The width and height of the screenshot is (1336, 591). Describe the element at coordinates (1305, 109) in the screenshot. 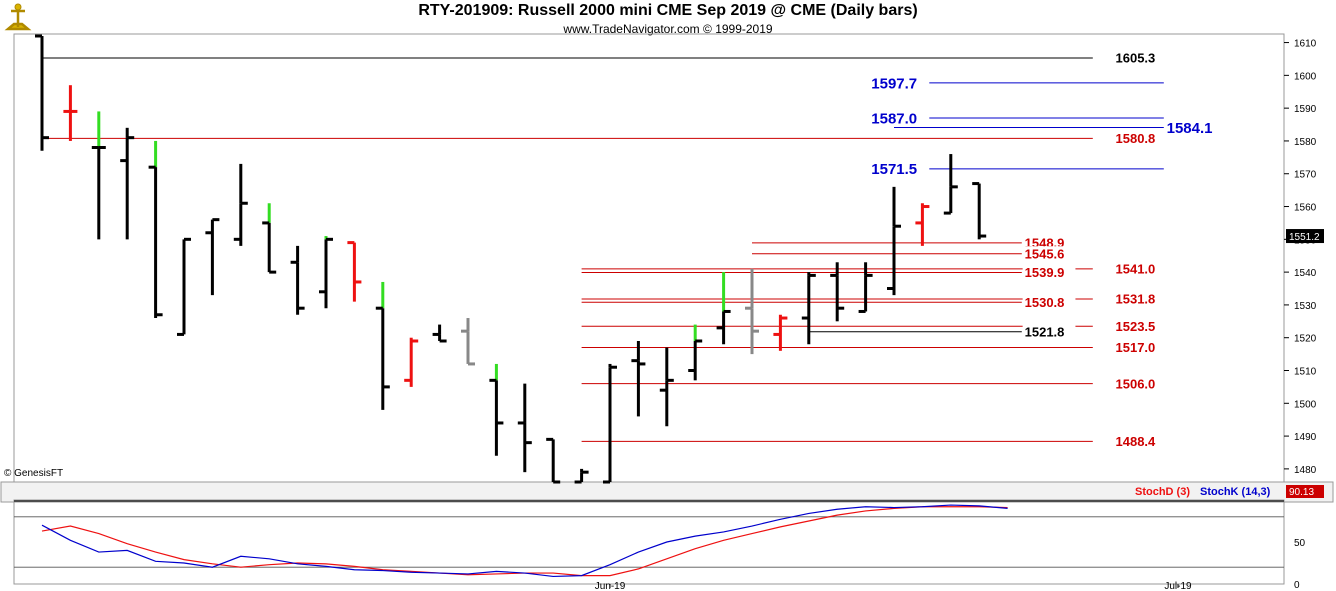

I see `price-tick-label: 1590` at that location.